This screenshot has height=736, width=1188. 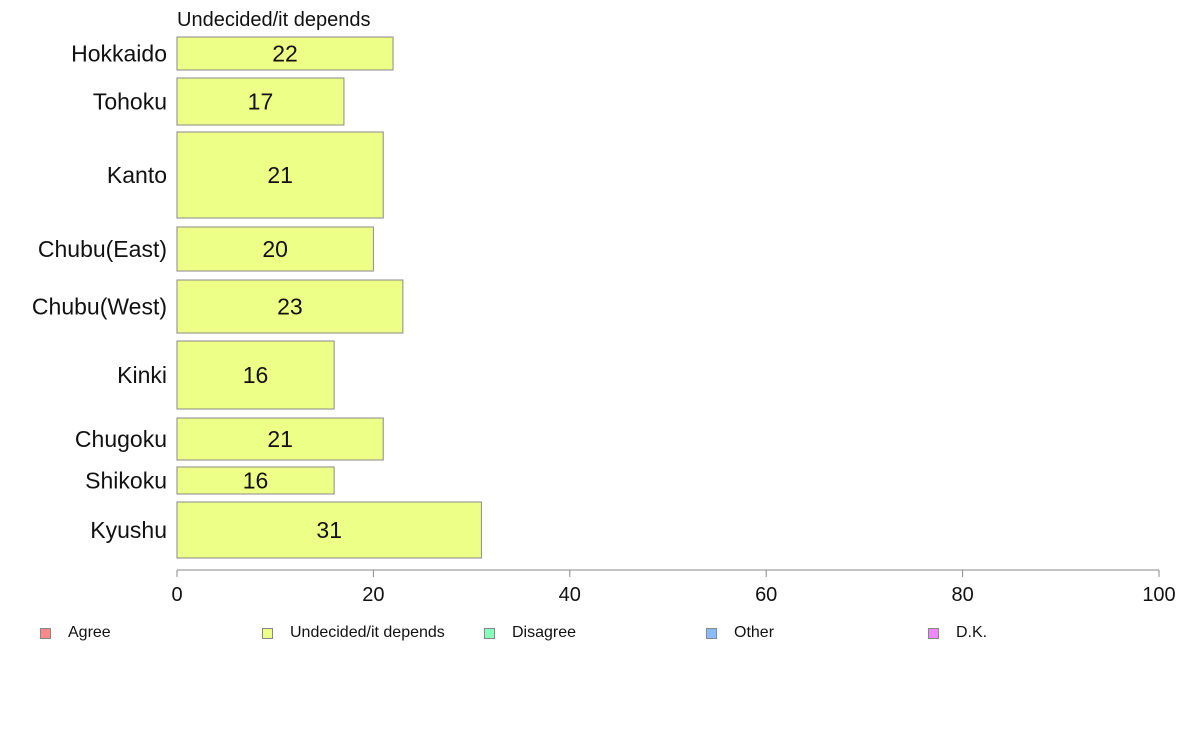 What do you see at coordinates (102, 249) in the screenshot?
I see `category-label-chubu-east: Chubu(East)` at bounding box center [102, 249].